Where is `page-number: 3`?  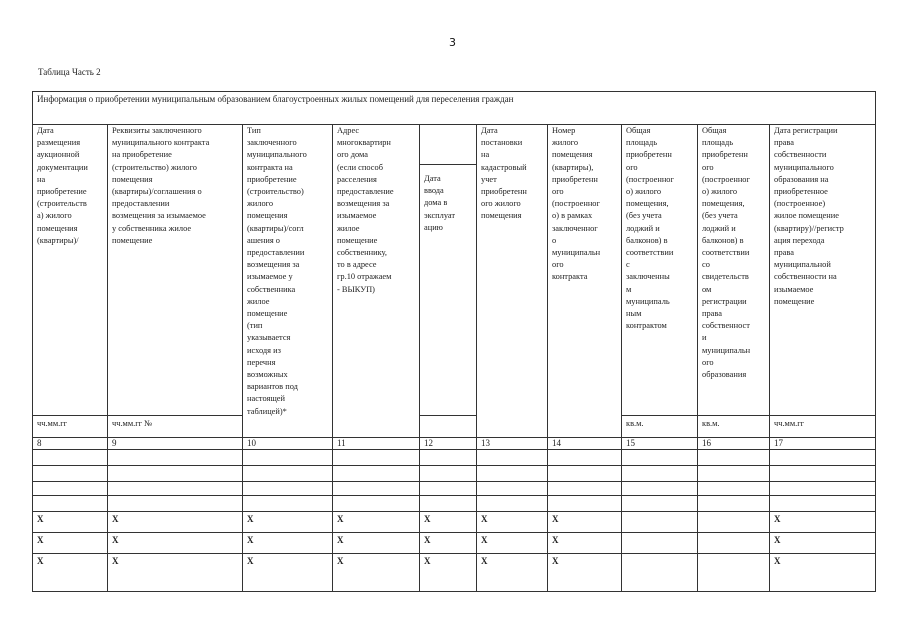
page-number: 3 is located at coordinates (452, 42).